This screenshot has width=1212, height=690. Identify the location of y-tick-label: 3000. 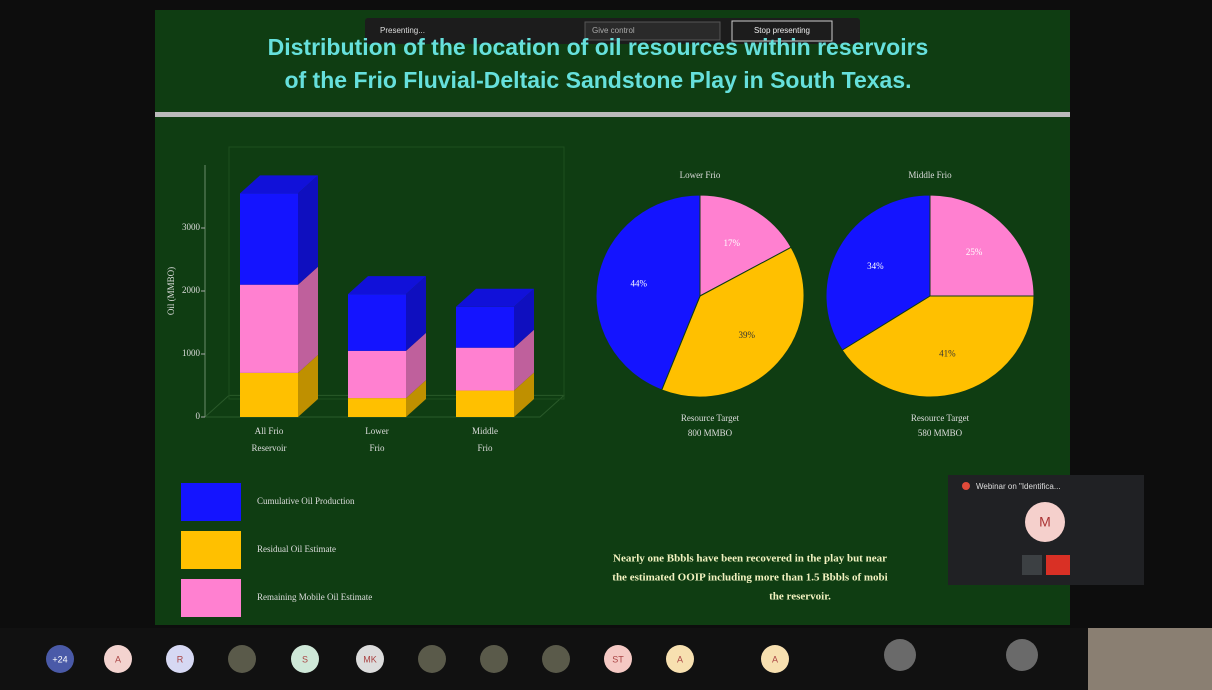
(191, 227).